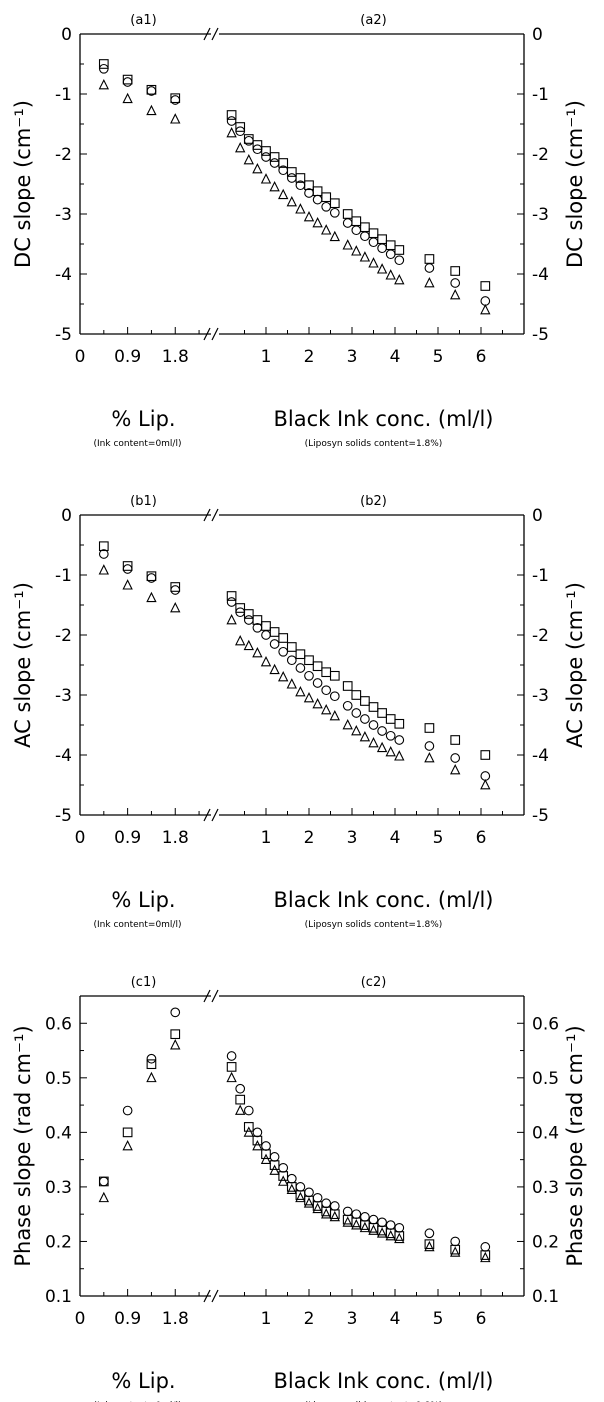 This screenshot has width=604, height=1402. Describe the element at coordinates (23, 184) in the screenshot. I see `y-axis-label-left: DC slope (cm⁻¹)` at that location.